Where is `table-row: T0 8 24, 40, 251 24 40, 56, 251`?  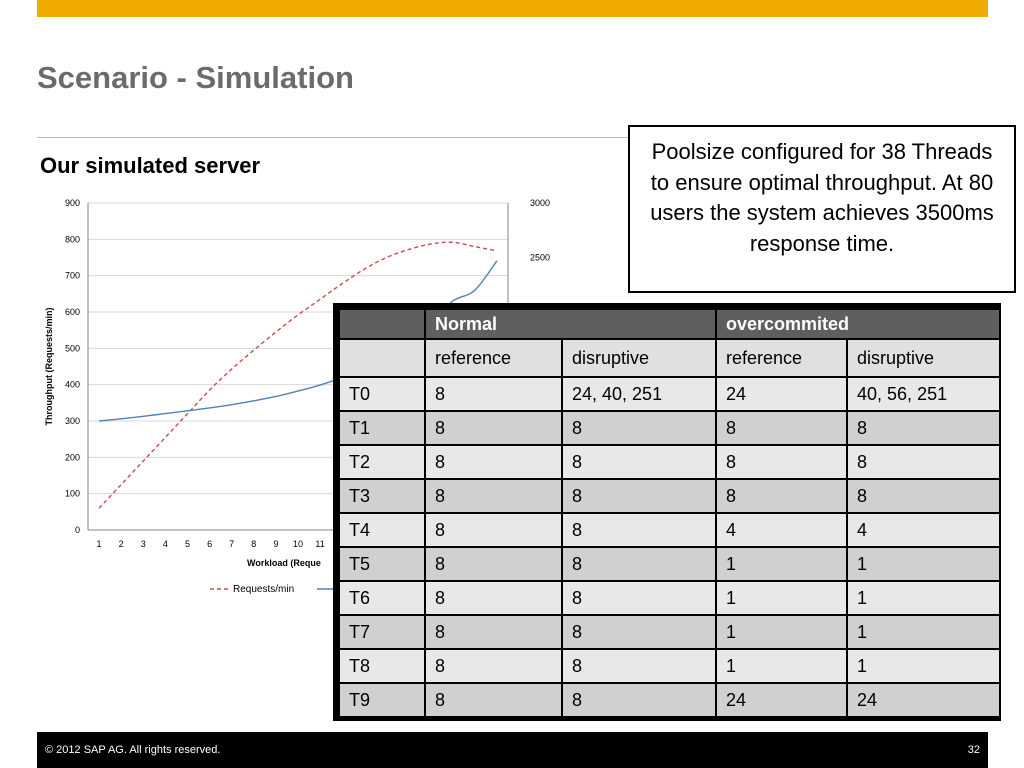
table-row: T0 8 24, 40, 251 24 40, 56, 251 is located at coordinates (670, 394).